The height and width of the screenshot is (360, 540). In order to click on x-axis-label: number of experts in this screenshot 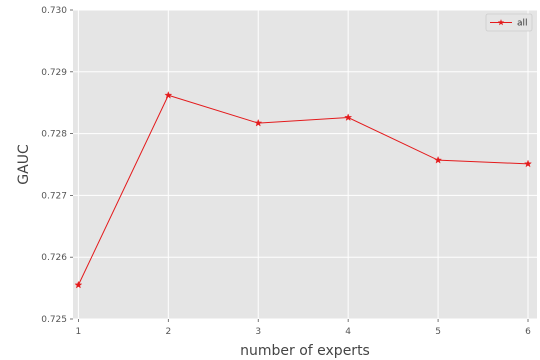, I will do `click(305, 351)`.